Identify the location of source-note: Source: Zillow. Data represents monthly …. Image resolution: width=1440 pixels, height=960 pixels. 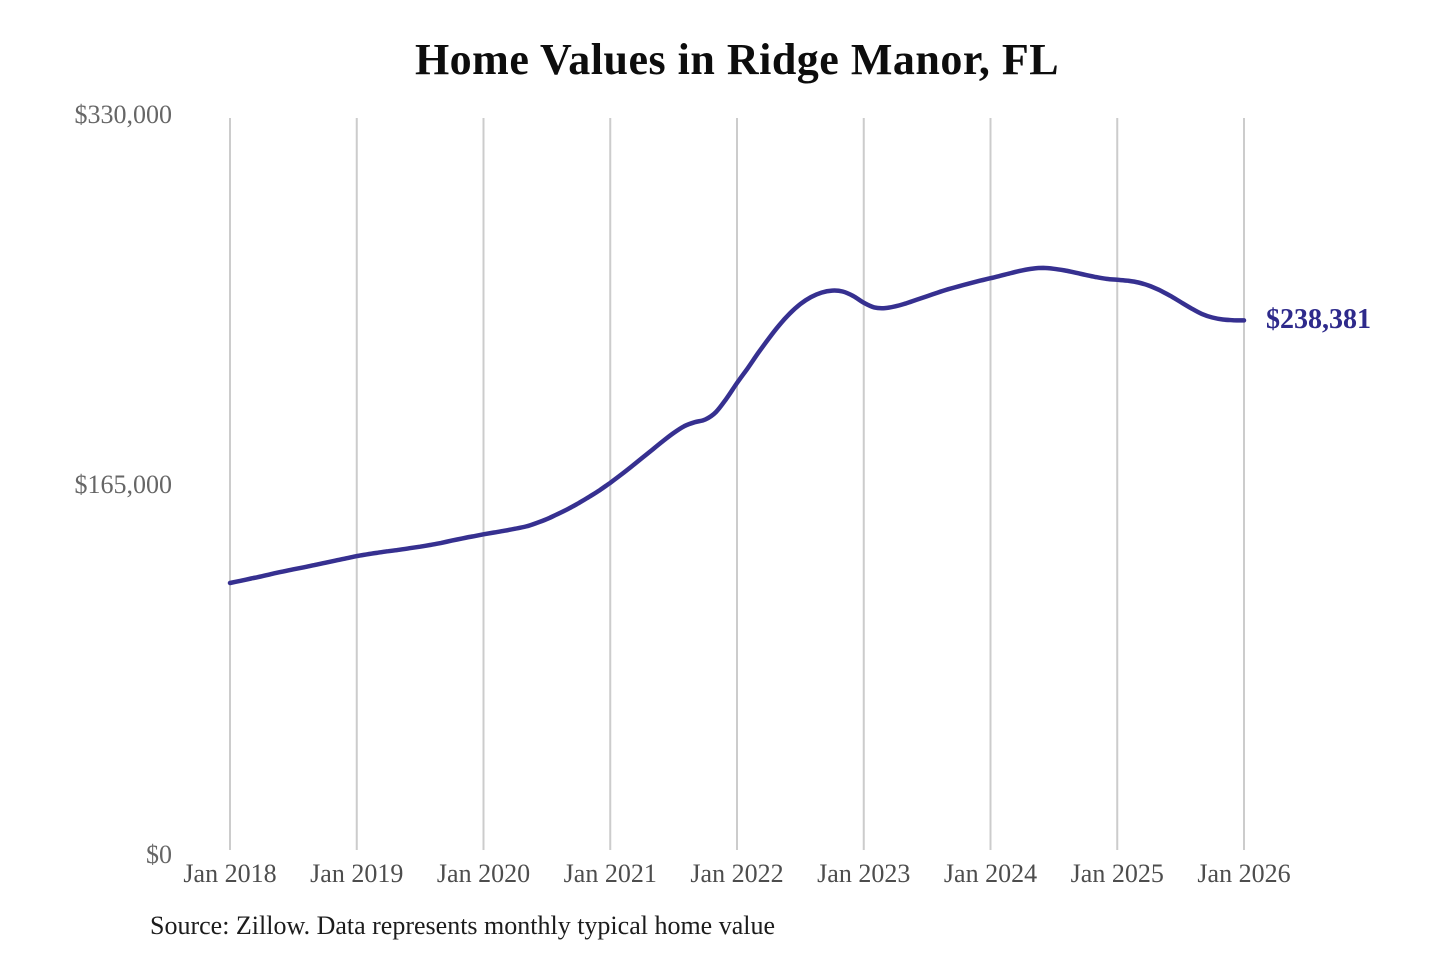
(463, 925).